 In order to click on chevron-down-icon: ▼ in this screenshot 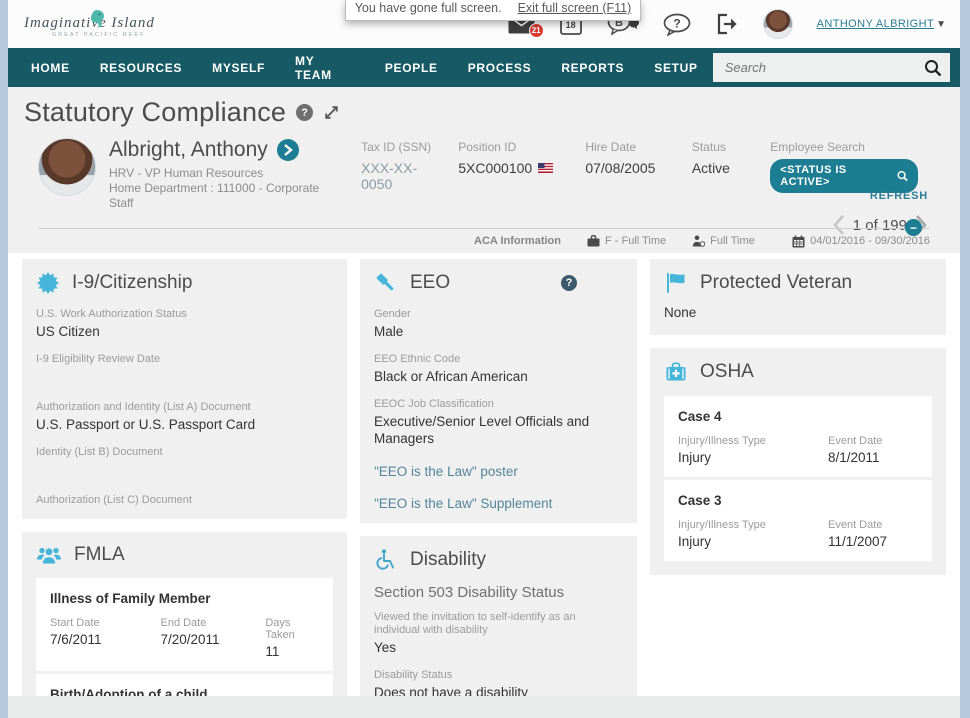, I will do `click(941, 24)`.